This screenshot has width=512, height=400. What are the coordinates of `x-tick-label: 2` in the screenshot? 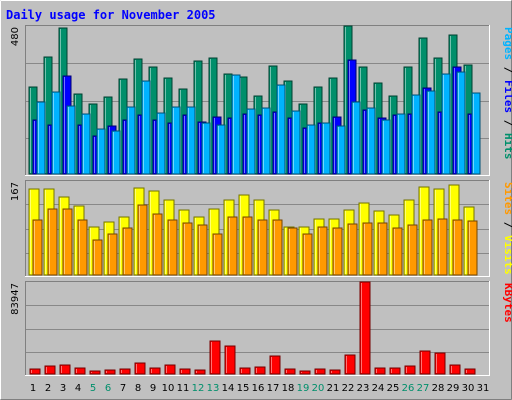 It's located at (48, 388).